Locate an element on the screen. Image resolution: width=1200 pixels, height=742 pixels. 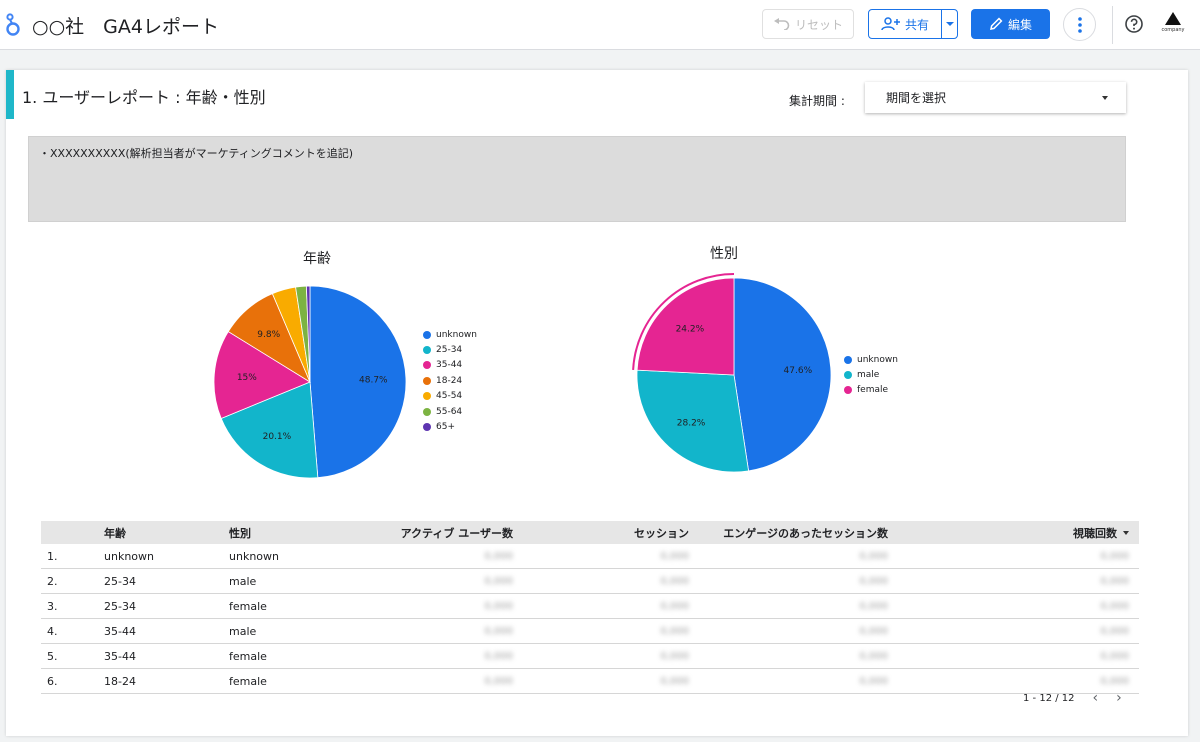
column-header-age: 年齢 is located at coordinates (115, 533).